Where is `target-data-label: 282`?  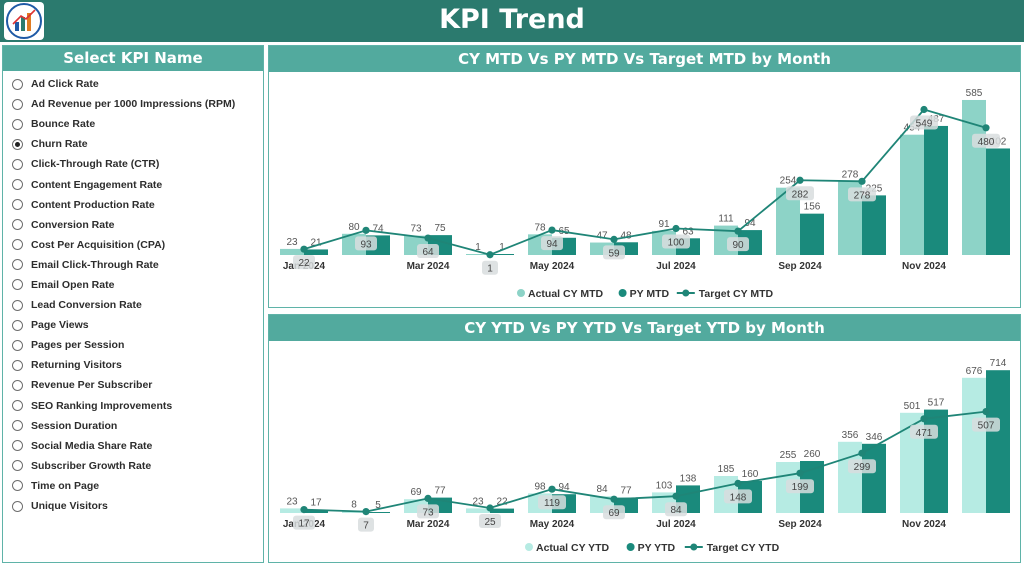
target-data-label: 282 is located at coordinates (800, 194).